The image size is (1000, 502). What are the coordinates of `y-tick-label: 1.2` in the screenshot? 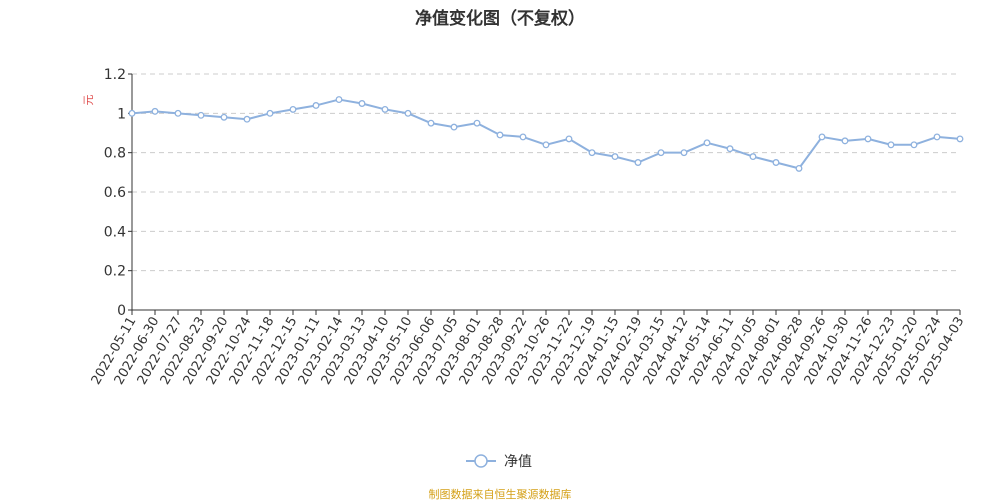 It's located at (115, 75).